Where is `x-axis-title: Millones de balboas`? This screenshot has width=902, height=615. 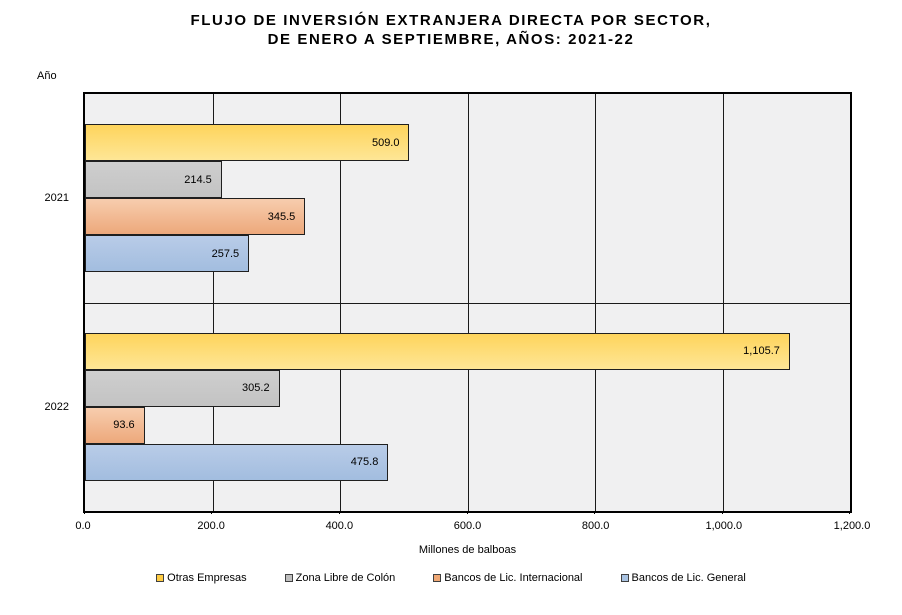 x-axis-title: Millones de balboas is located at coordinates (467, 550).